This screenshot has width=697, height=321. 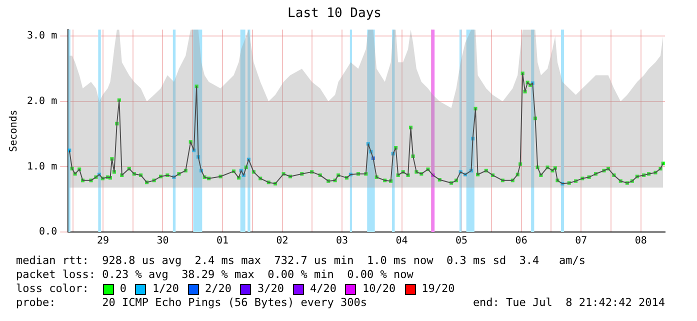 What do you see at coordinates (222, 241) in the screenshot?
I see `x-tick-label: 01` at bounding box center [222, 241].